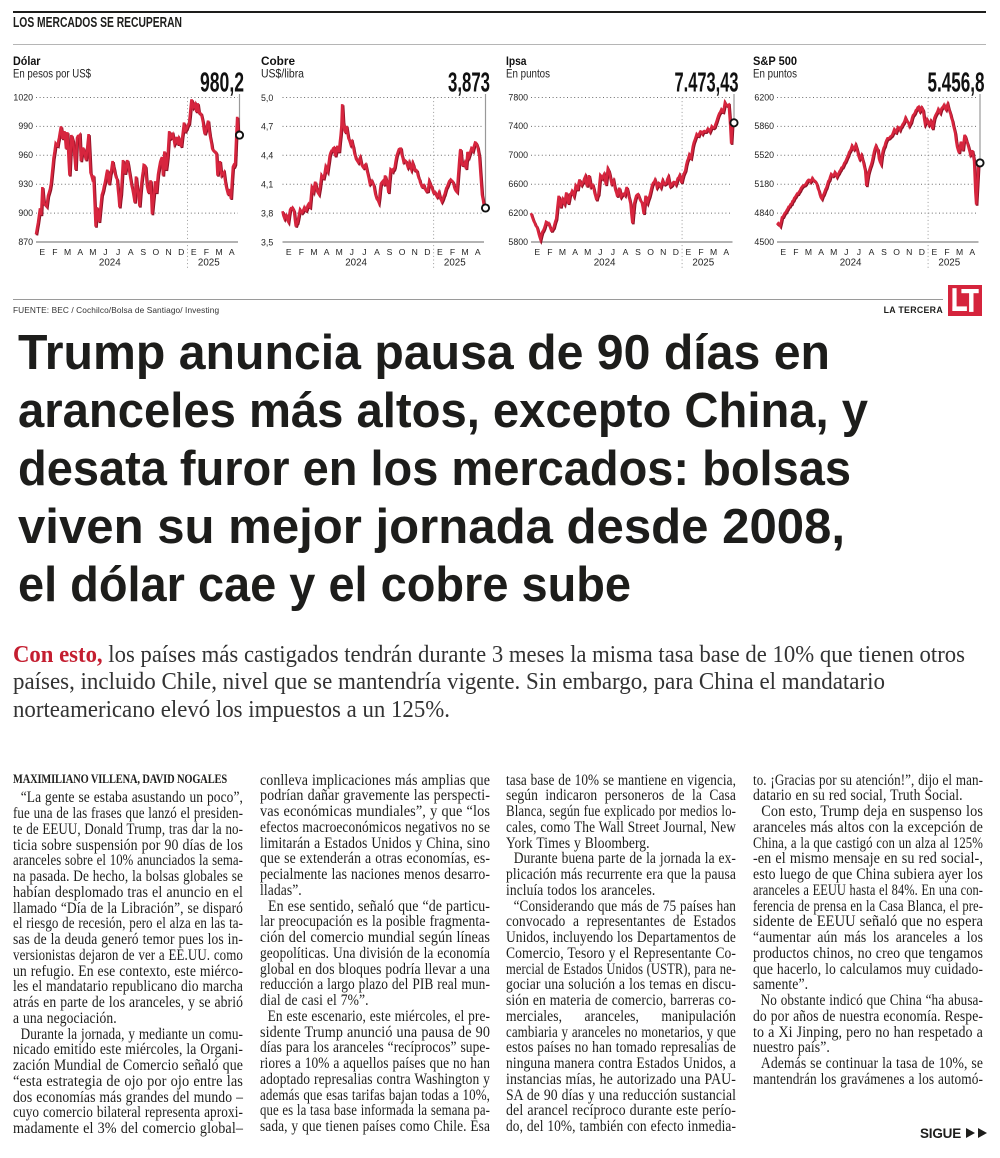  I want to click on svg-text: 7800, so click(518, 97).